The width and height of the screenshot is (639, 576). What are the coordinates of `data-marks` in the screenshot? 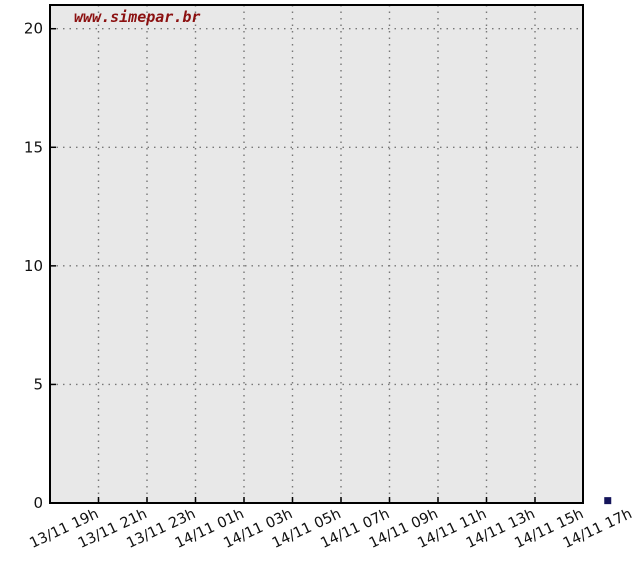 It's located at (608, 501).